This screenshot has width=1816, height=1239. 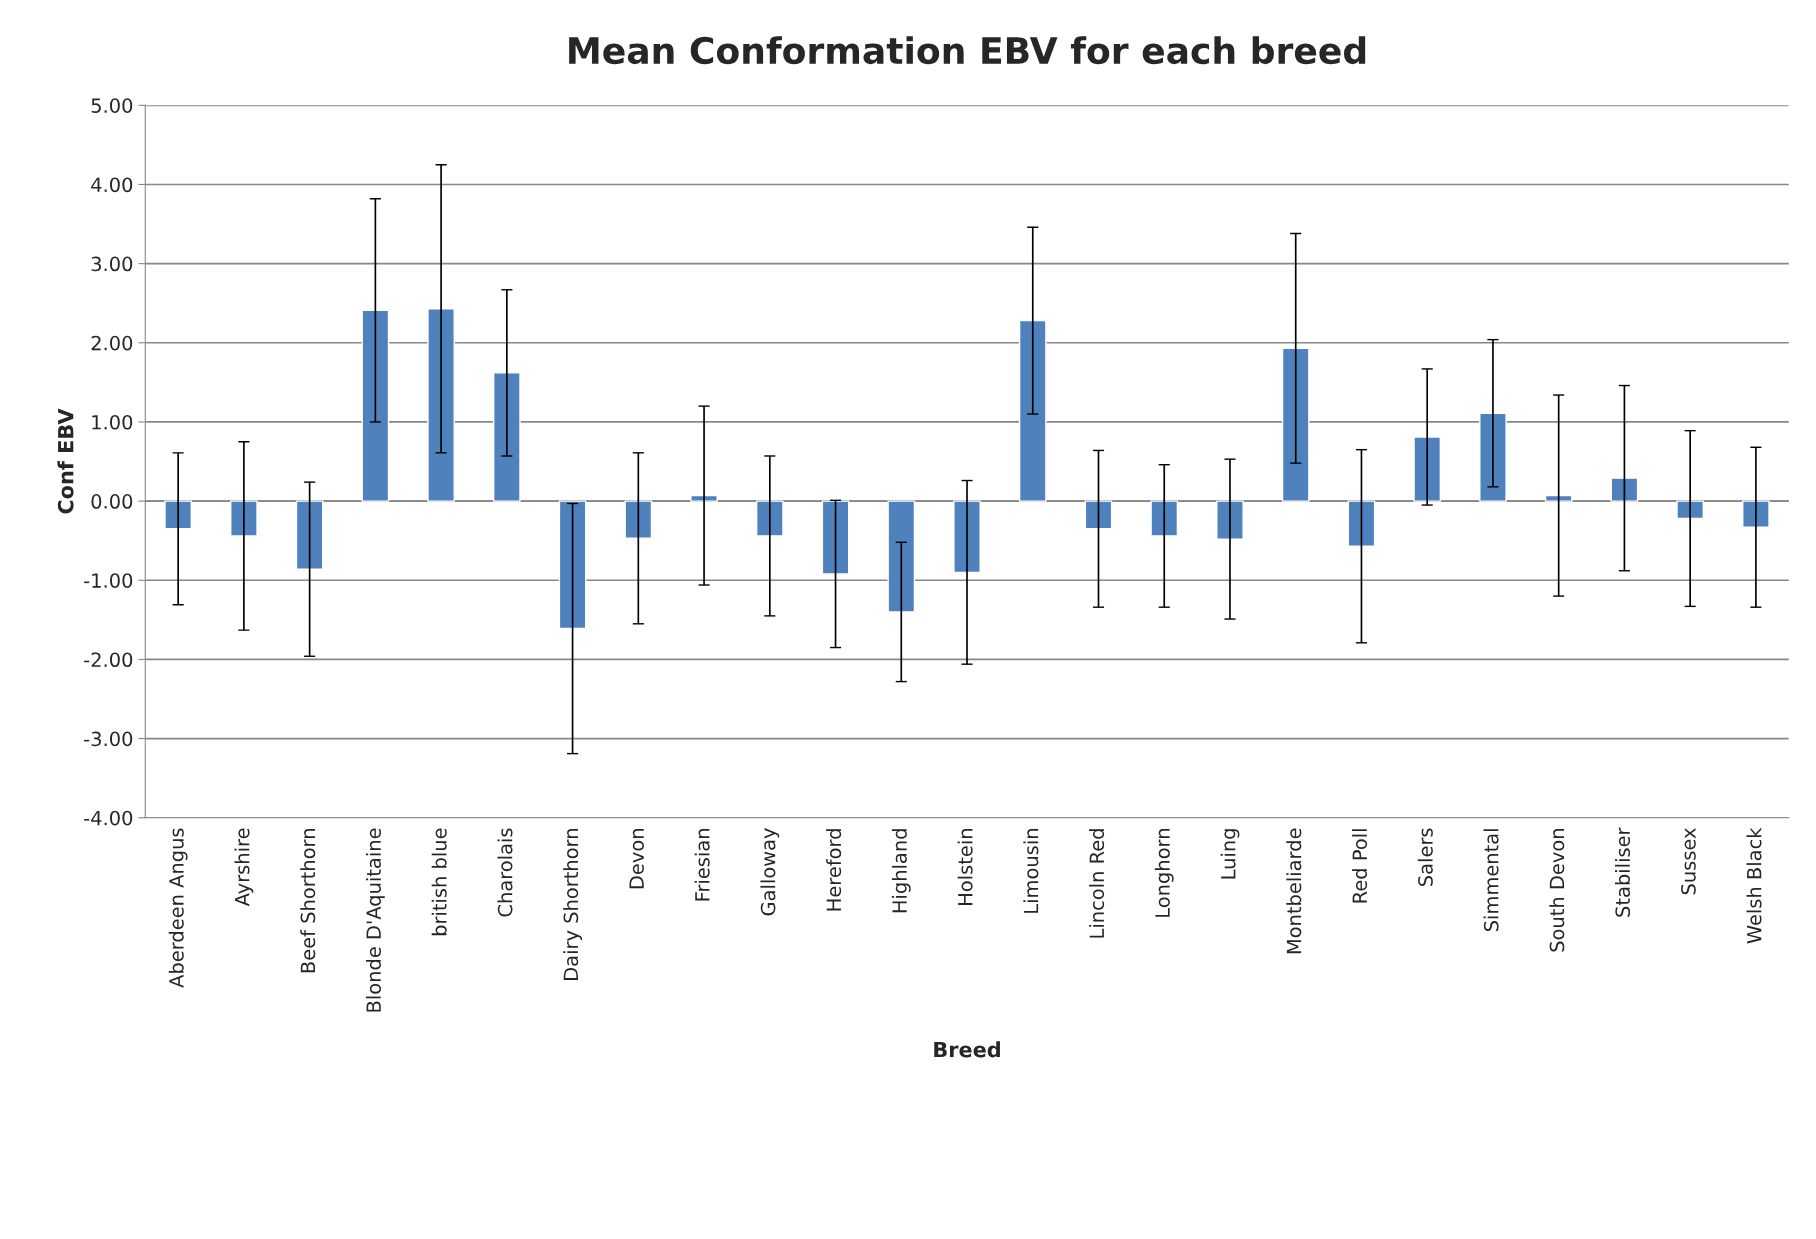 I want to click on x-tick-label: Luing, so click(x=1230, y=854).